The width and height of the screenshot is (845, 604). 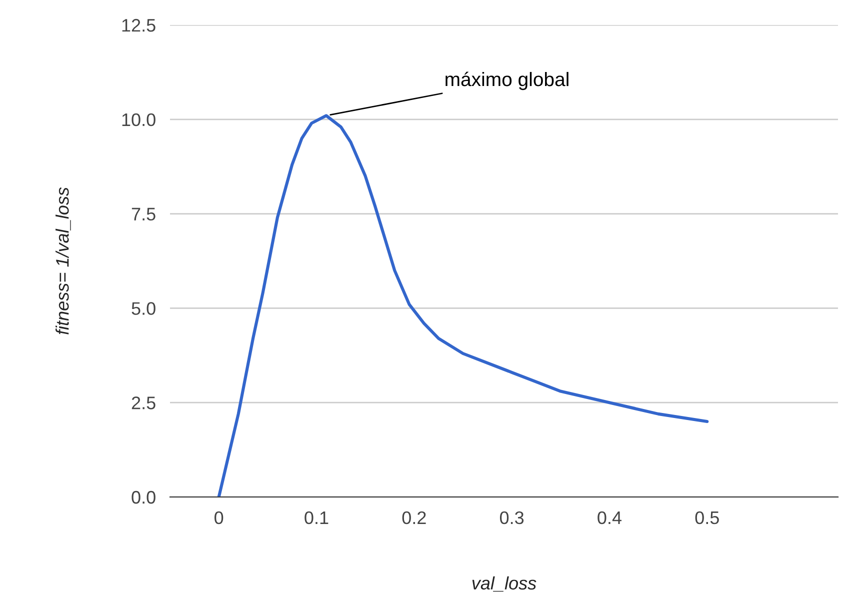 I want to click on x-tick-label: 0.2, so click(x=414, y=517).